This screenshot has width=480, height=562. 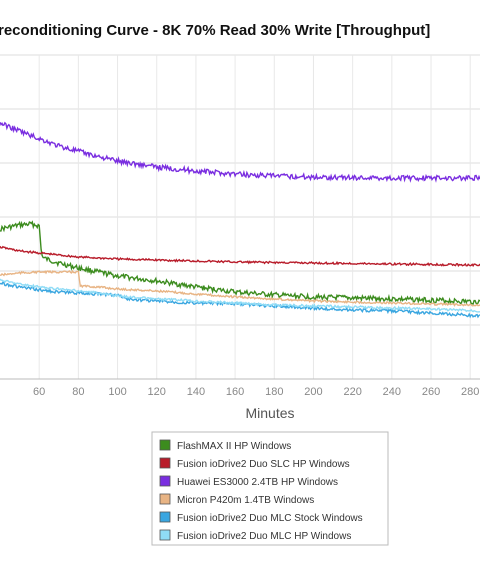 I want to click on x-tick-label: 200, so click(x=313, y=392).